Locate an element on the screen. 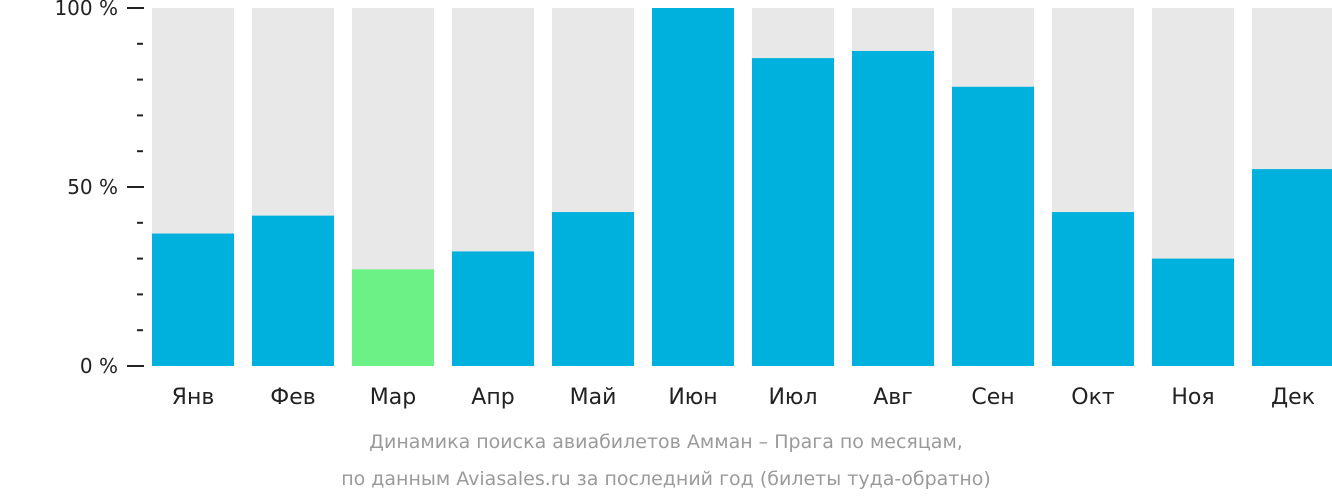 The height and width of the screenshot is (502, 1332). y-axis: 0 % 50 % 100 % is located at coordinates (99, 189).